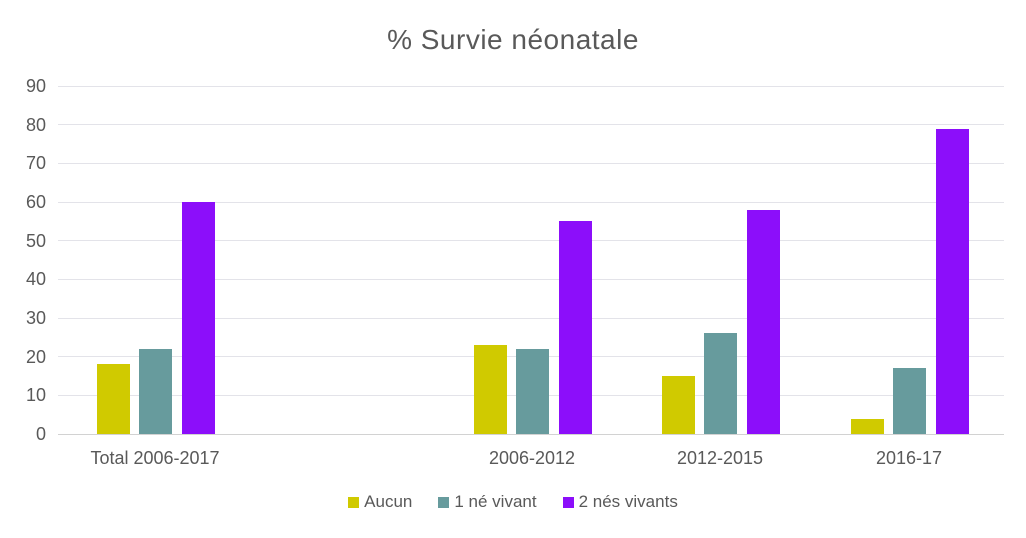 The height and width of the screenshot is (538, 1026). I want to click on y-tick-label: 40, so click(35, 279).